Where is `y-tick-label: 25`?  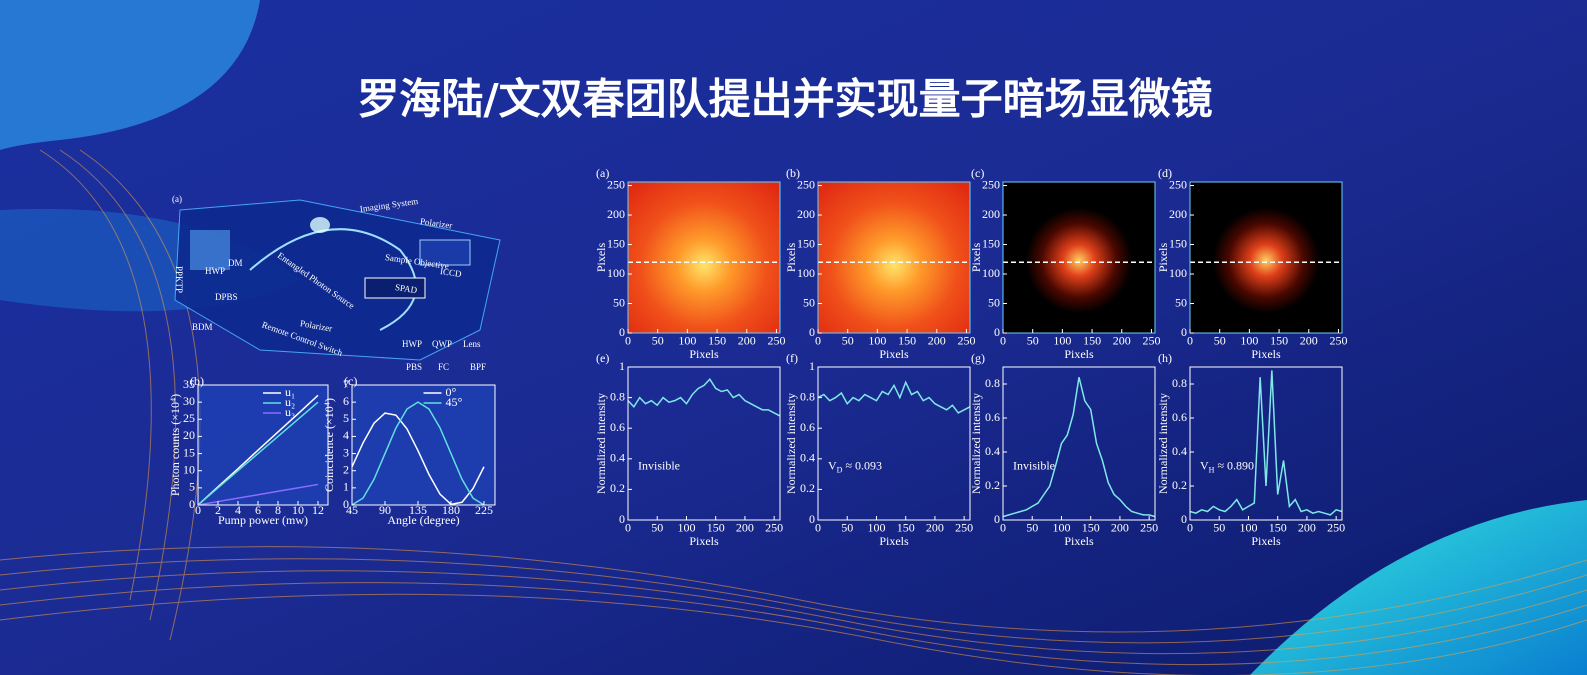 y-tick-label: 25 is located at coordinates (189, 418).